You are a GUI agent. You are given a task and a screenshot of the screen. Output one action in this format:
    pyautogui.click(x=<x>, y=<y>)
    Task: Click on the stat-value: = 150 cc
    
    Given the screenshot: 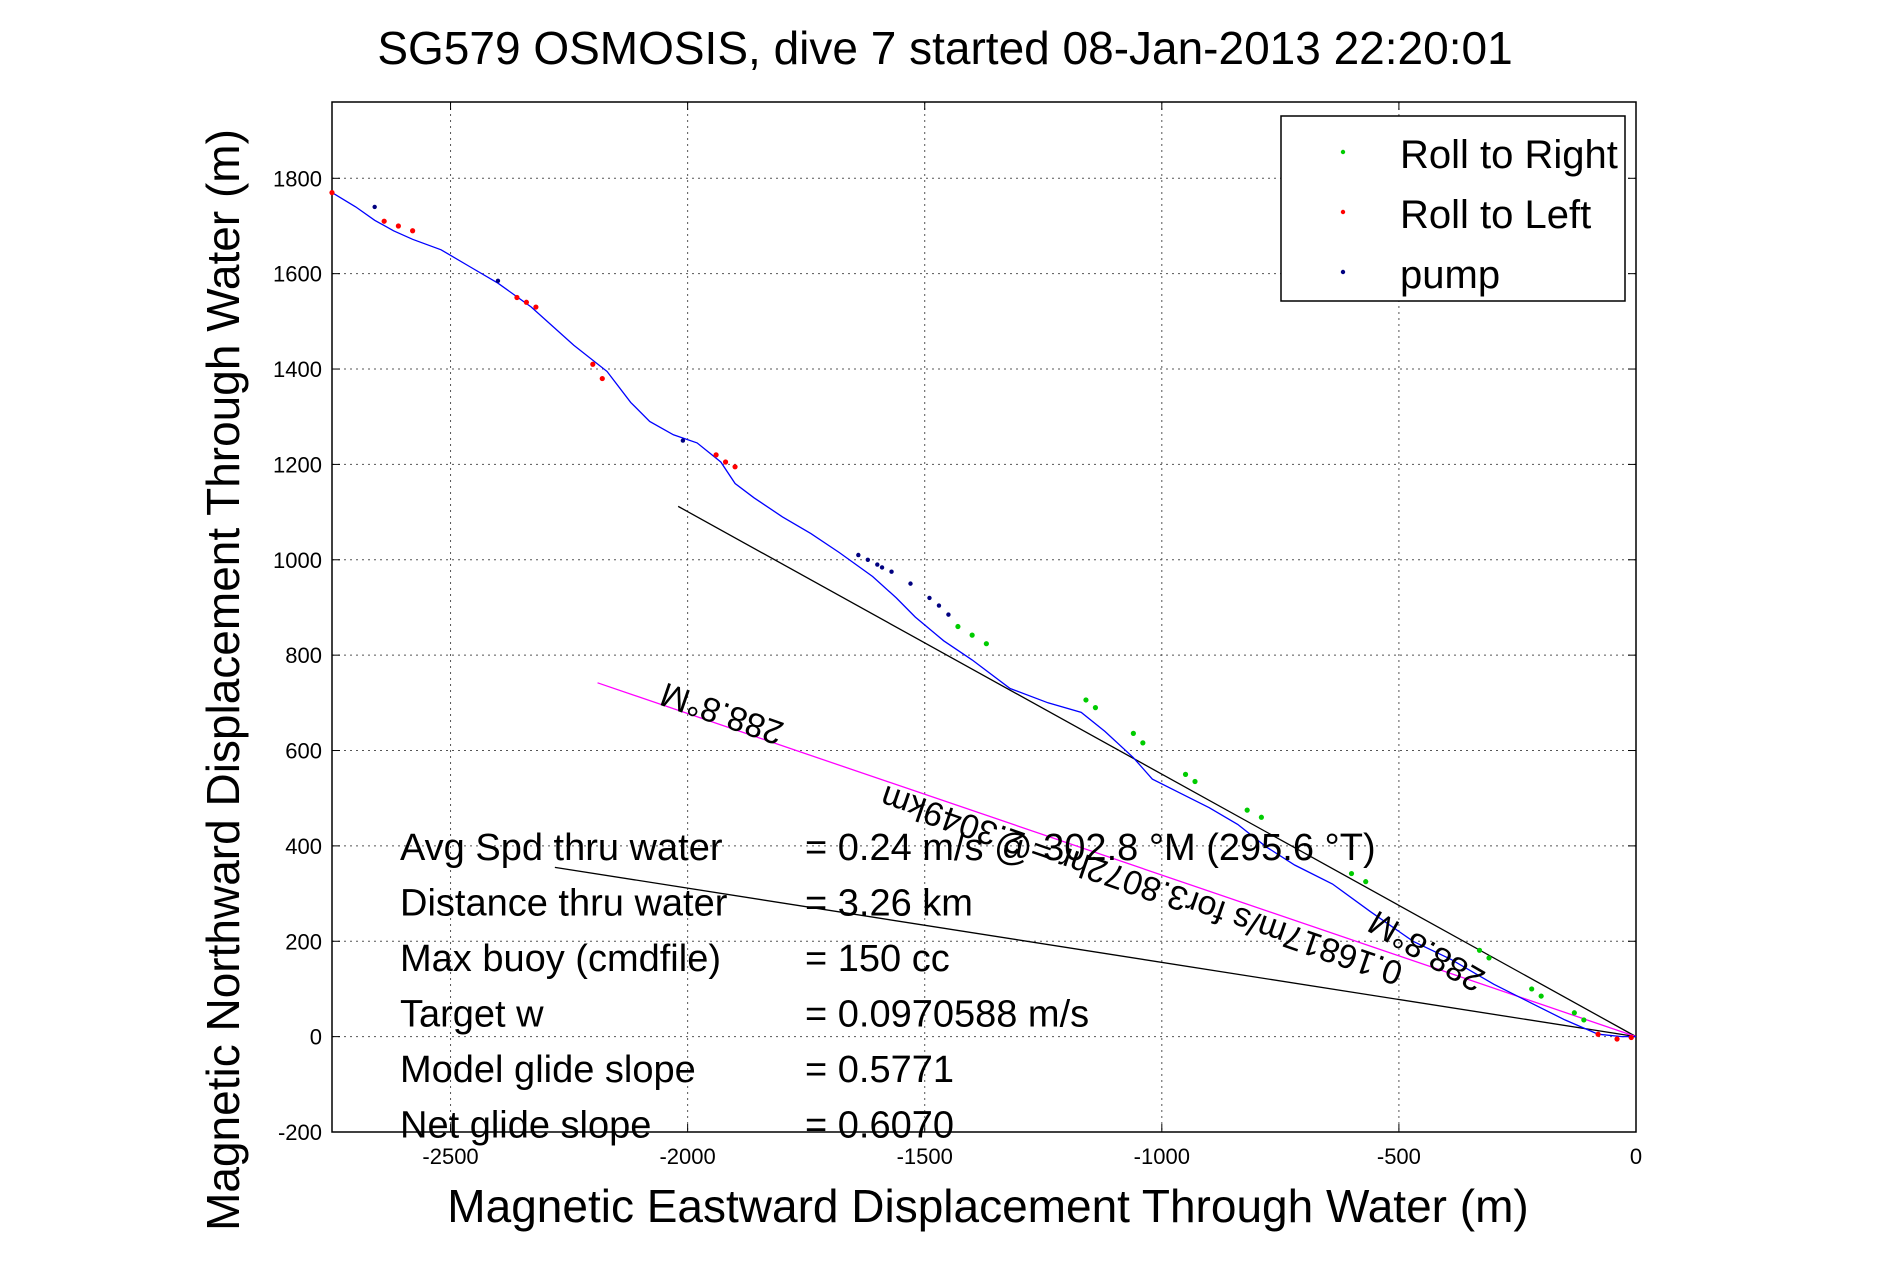 What is the action you would take?
    pyautogui.click(x=877, y=959)
    